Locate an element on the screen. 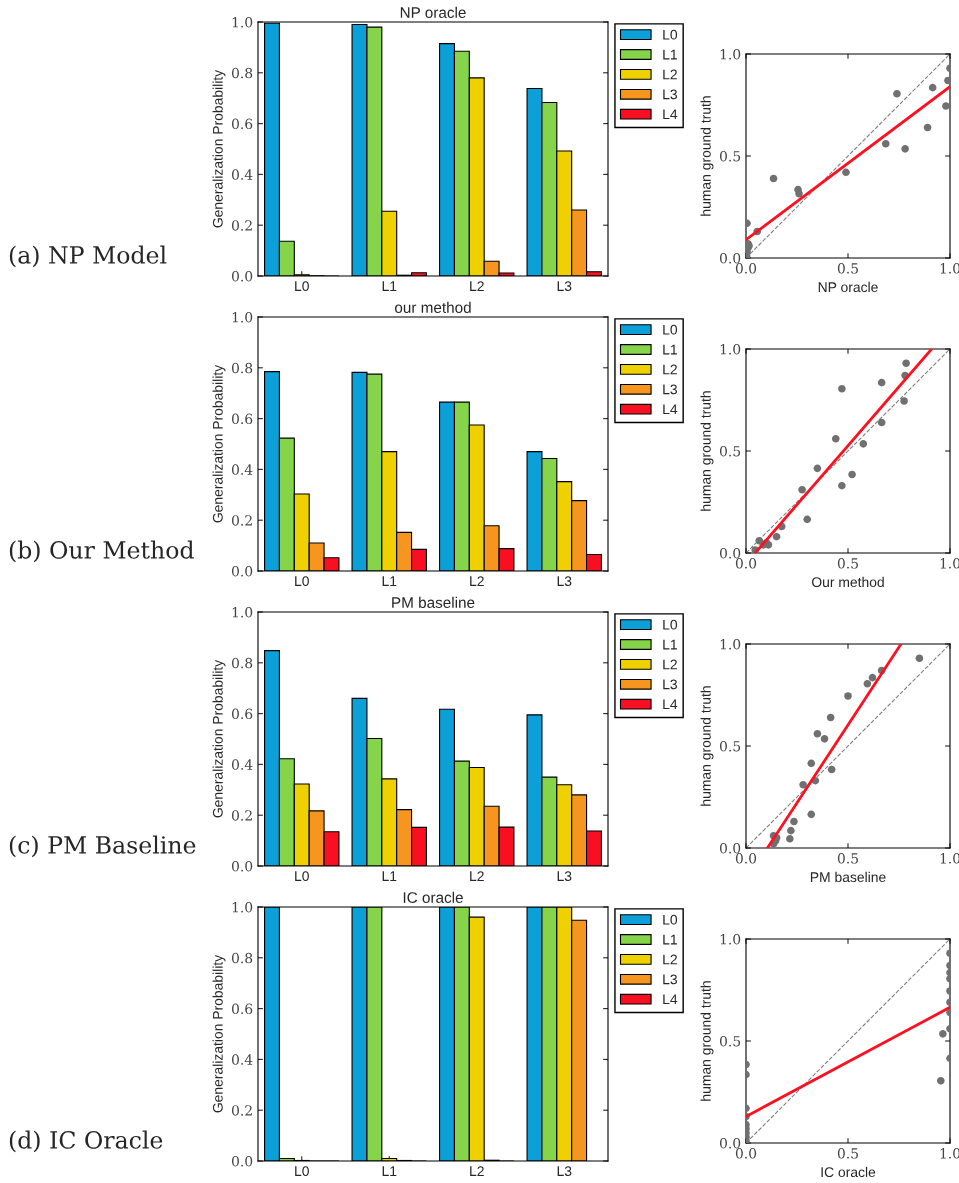 The width and height of the screenshot is (959, 1183). x-axis-title: Our method is located at coordinates (847, 582).